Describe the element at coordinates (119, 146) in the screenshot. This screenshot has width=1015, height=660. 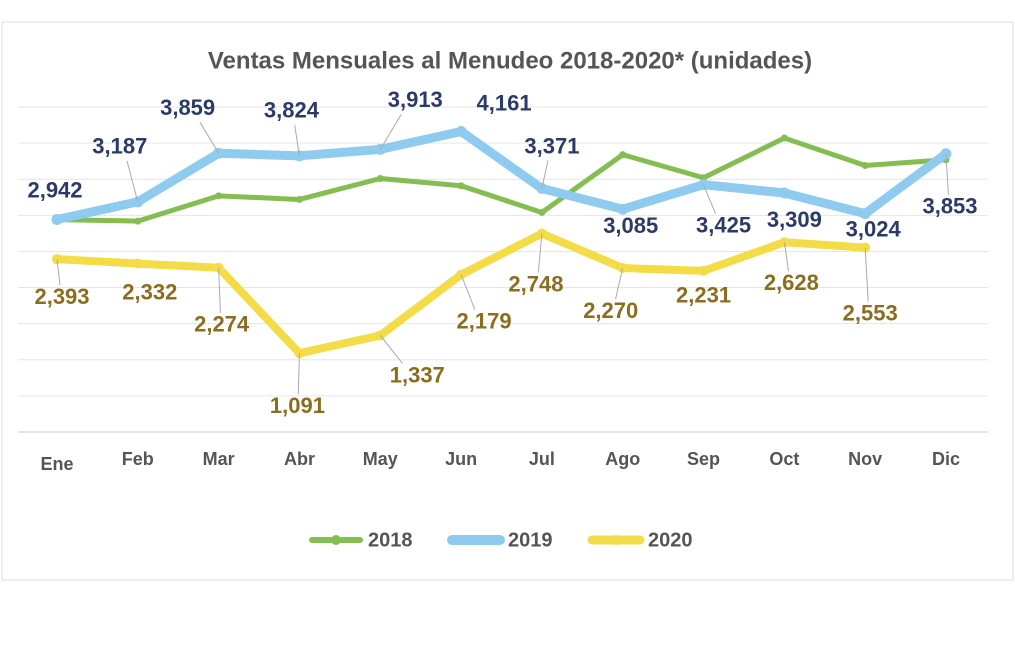
I see `data-label: 3,187` at that location.